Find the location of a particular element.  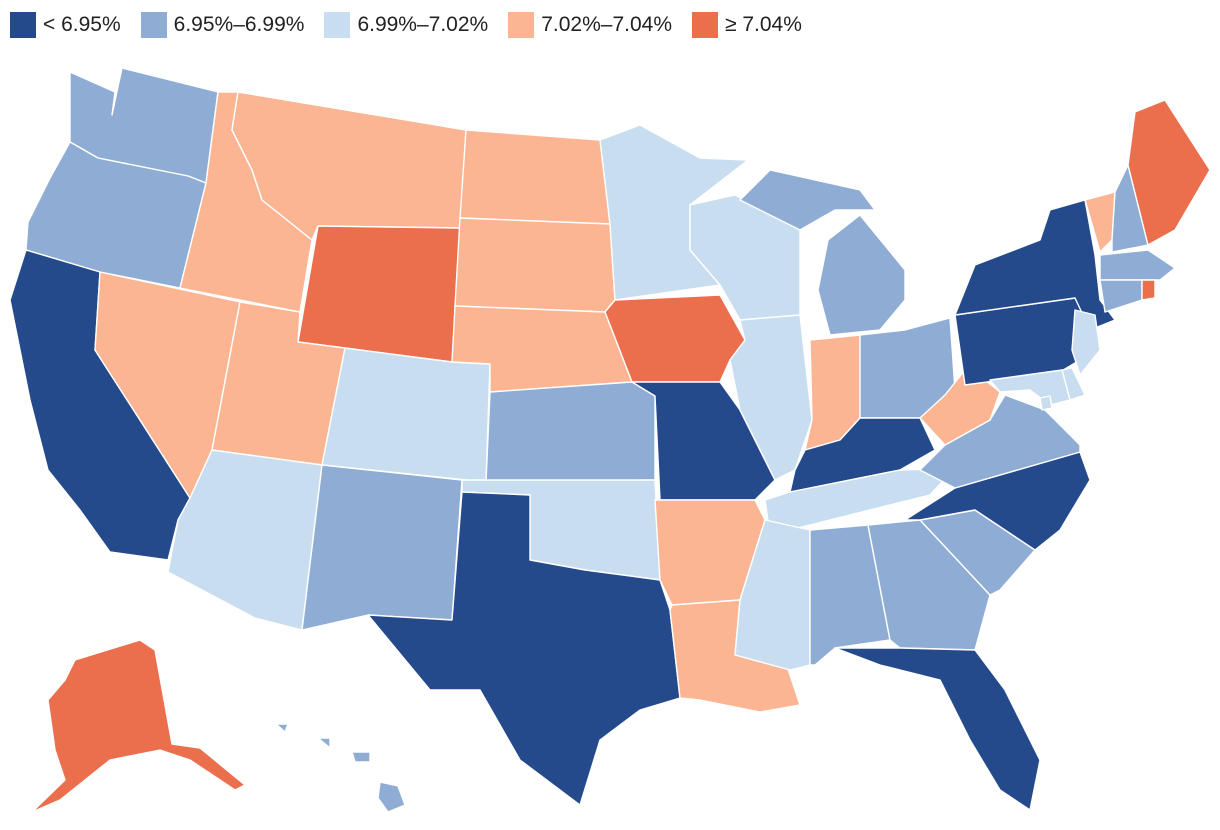

legend-label: 6.95%–6.99% is located at coordinates (239, 24).